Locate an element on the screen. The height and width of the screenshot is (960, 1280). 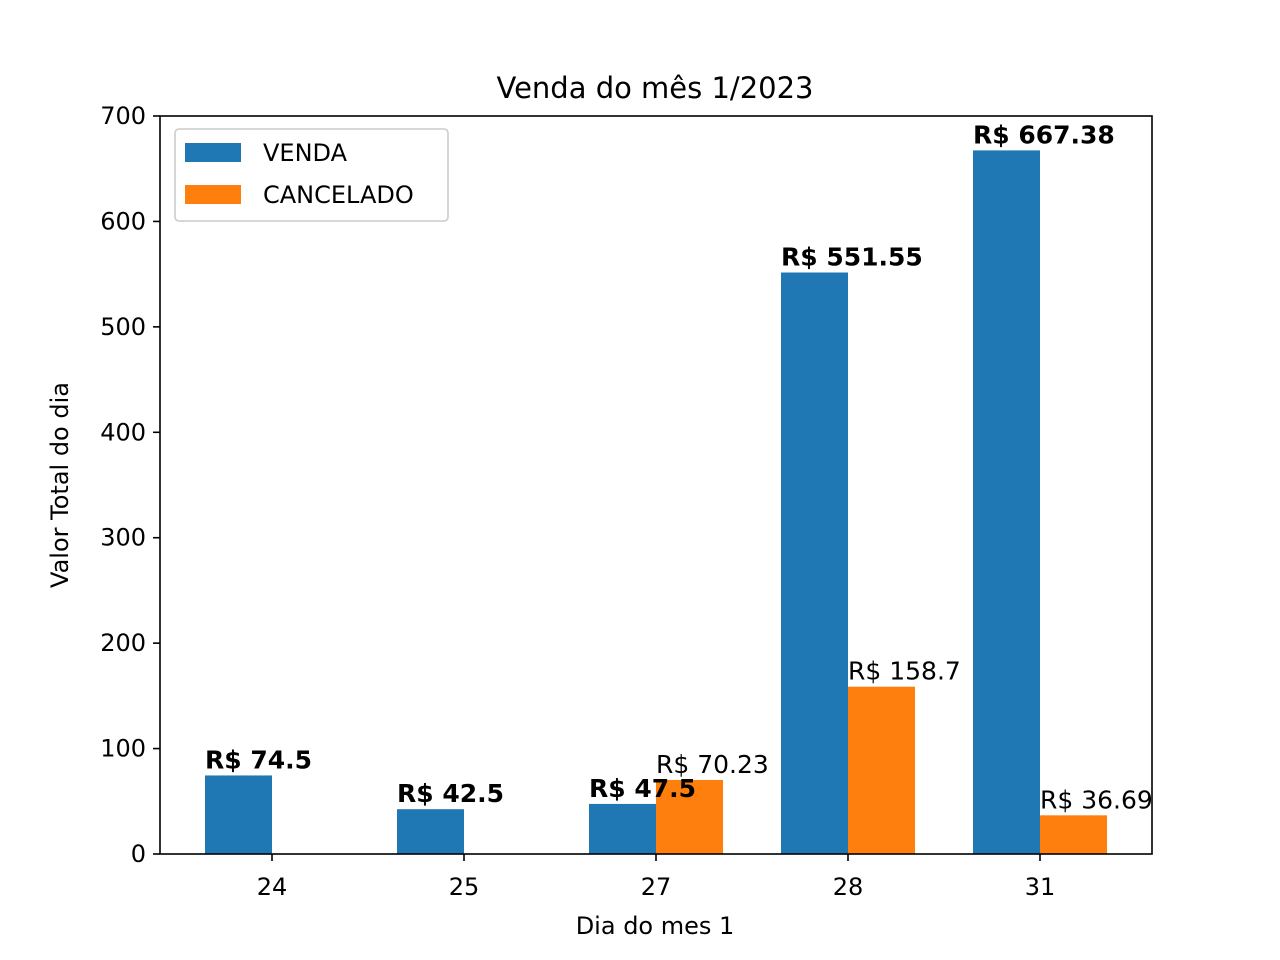
legend-label-cancelado: CANCELADO is located at coordinates (338, 195).